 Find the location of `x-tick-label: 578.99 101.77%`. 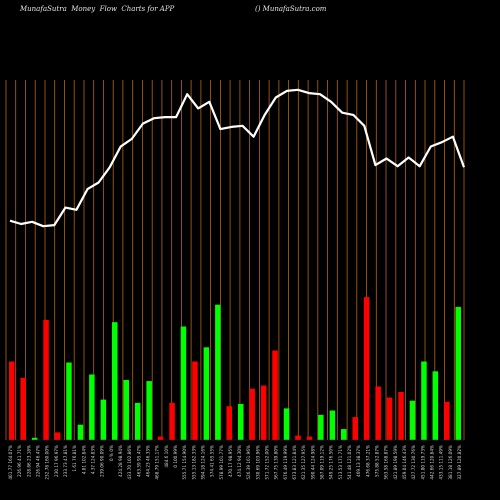

x-tick-label: 578.99 101.77% is located at coordinates (221, 462).